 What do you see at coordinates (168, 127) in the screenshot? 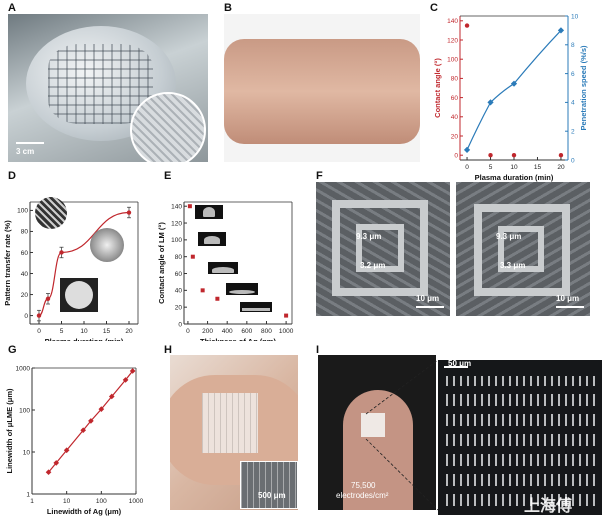
I see `wafer-zoom-inset` at bounding box center [168, 127].